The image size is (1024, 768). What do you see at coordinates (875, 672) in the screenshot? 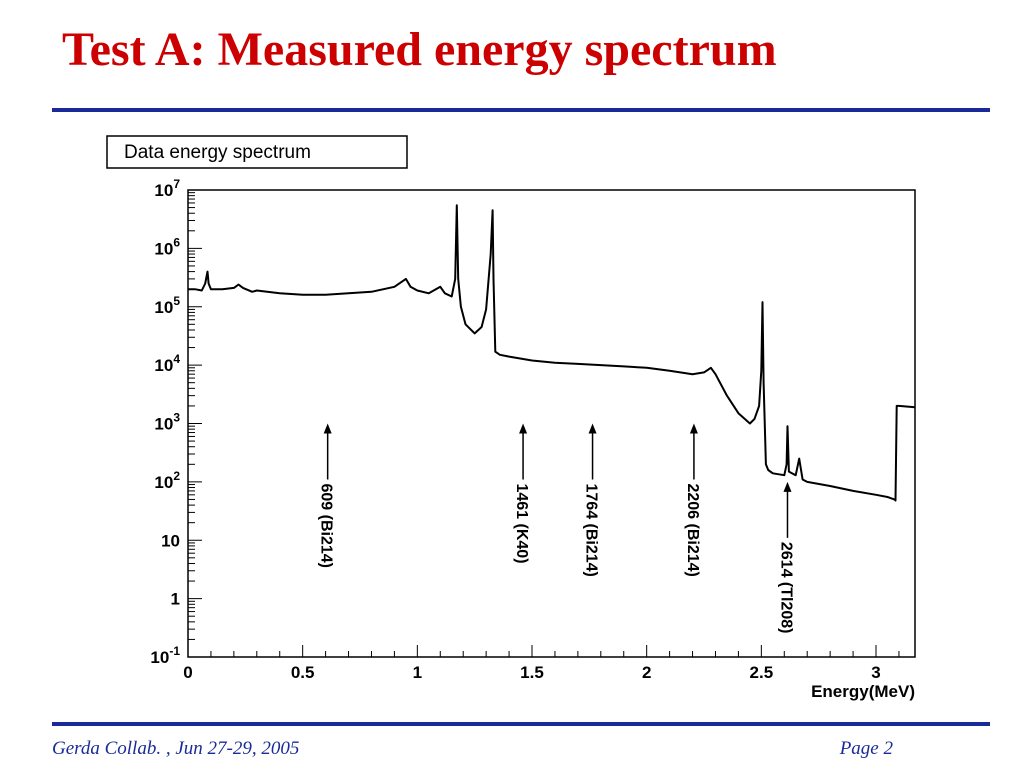
I see `x-tick-label: 3` at bounding box center [875, 672].